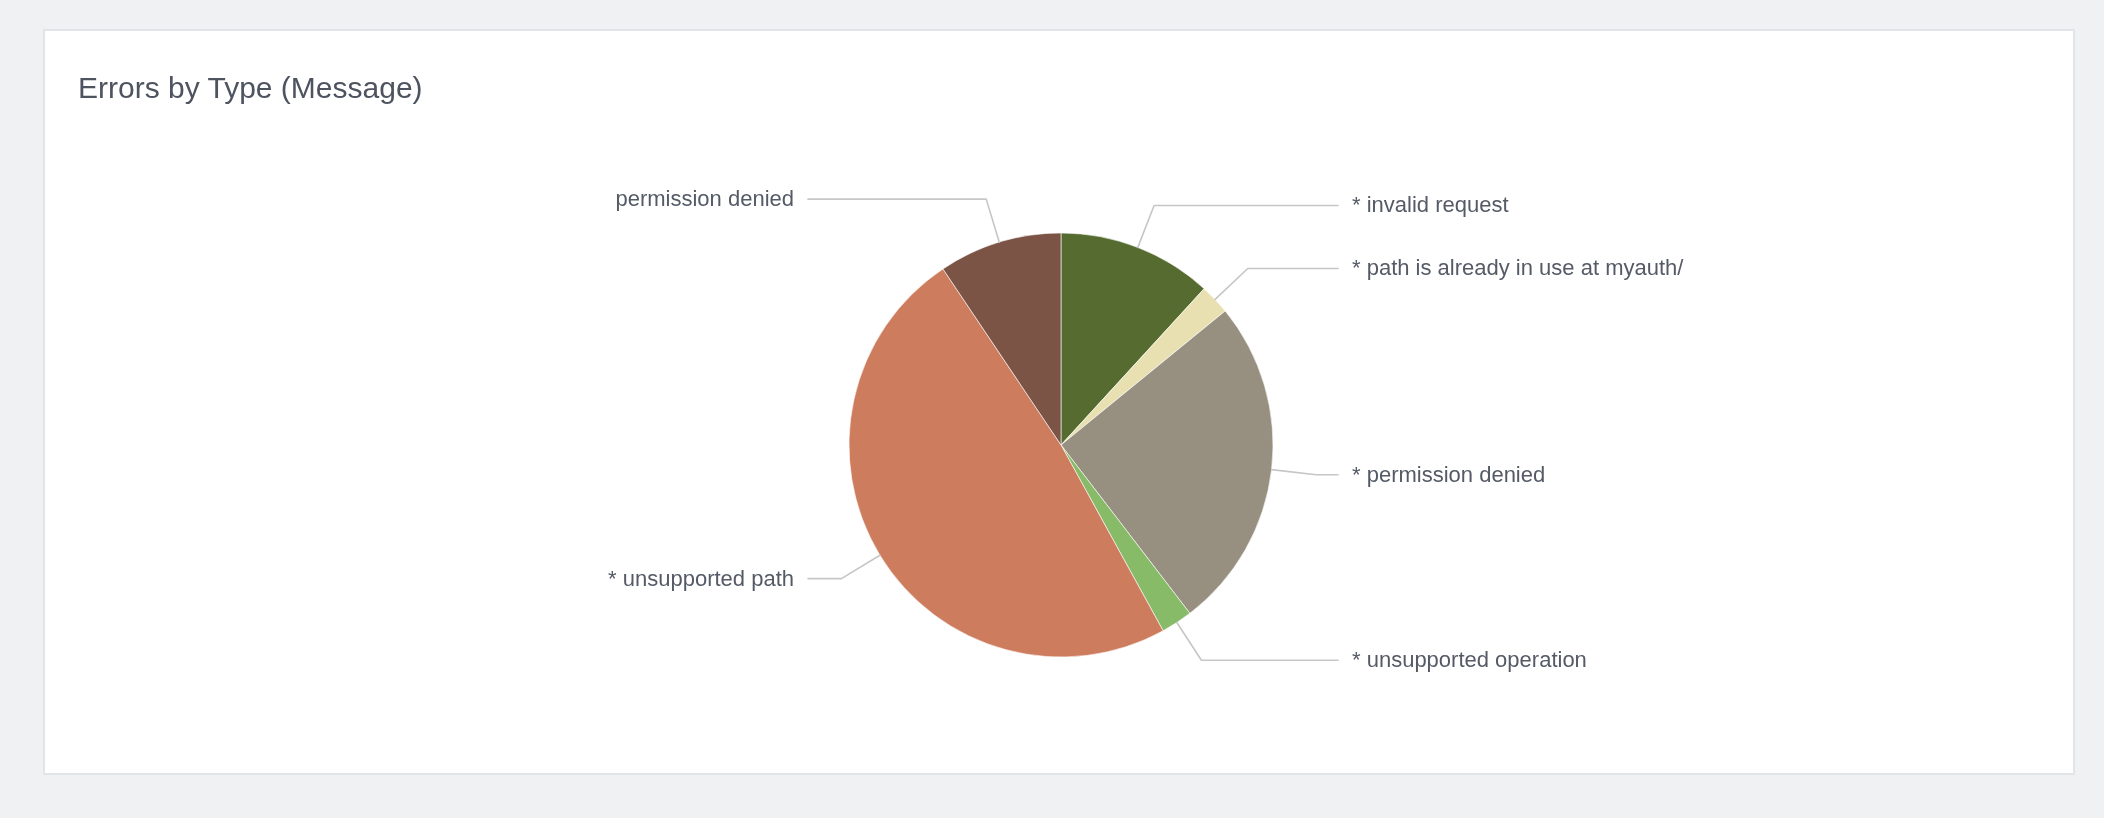 This screenshot has height=818, width=2104. I want to click on slice-label: * invalid request, so click(1430, 205).